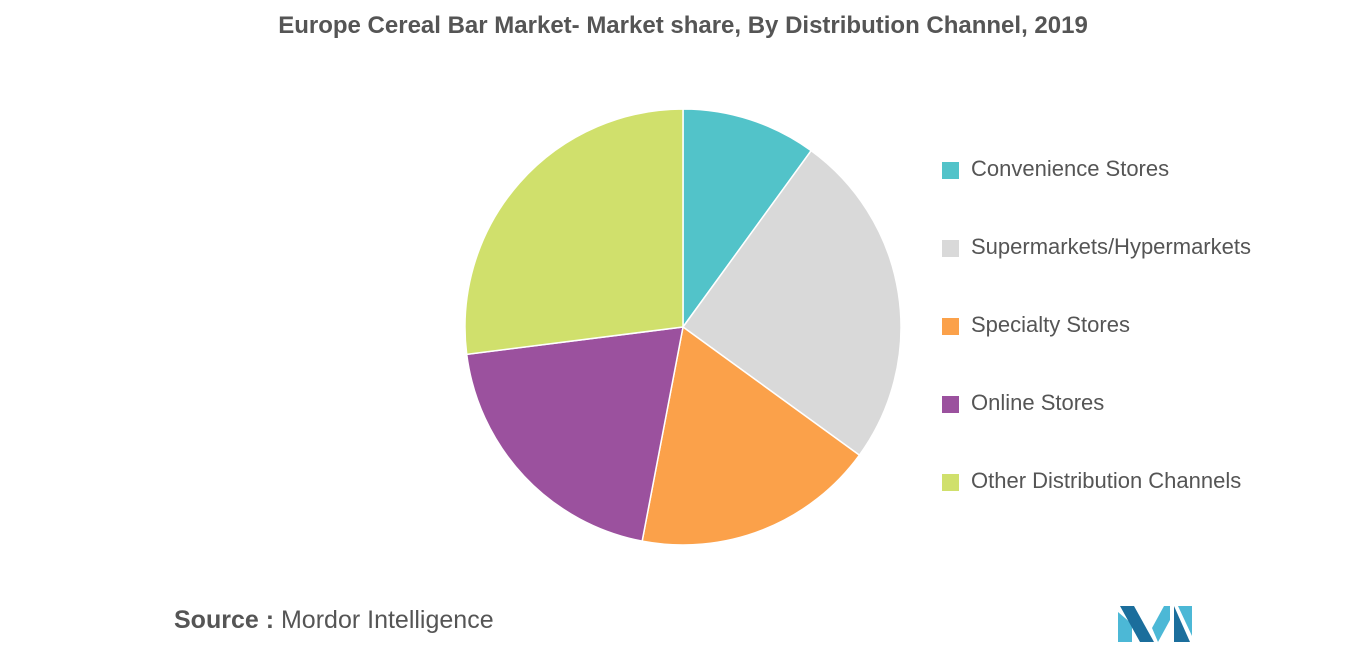 The image size is (1366, 655). I want to click on legend-item: Convenience Stores, so click(1096, 195).